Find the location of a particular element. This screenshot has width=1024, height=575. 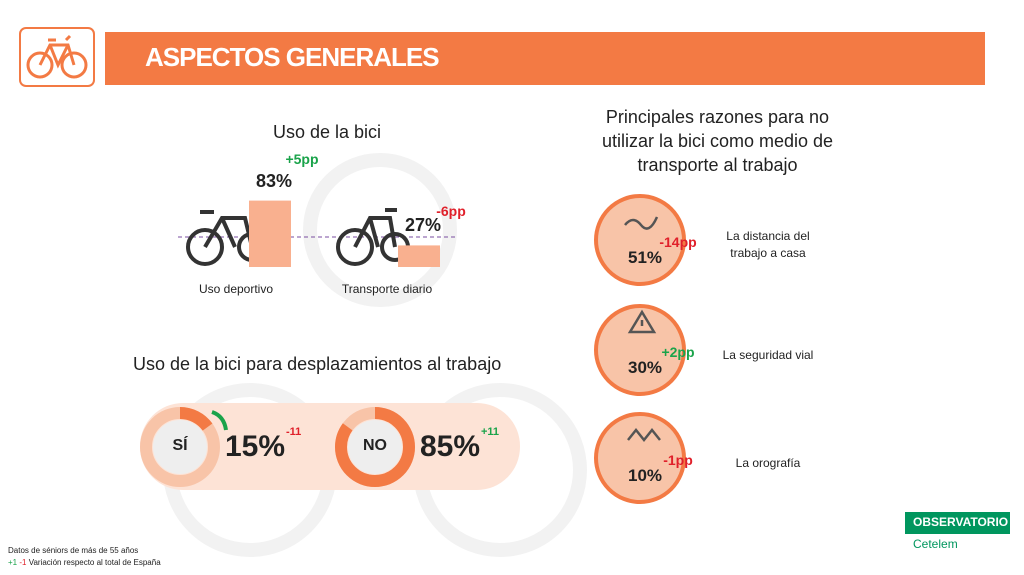

bar-value-label: 83% is located at coordinates (274, 180).